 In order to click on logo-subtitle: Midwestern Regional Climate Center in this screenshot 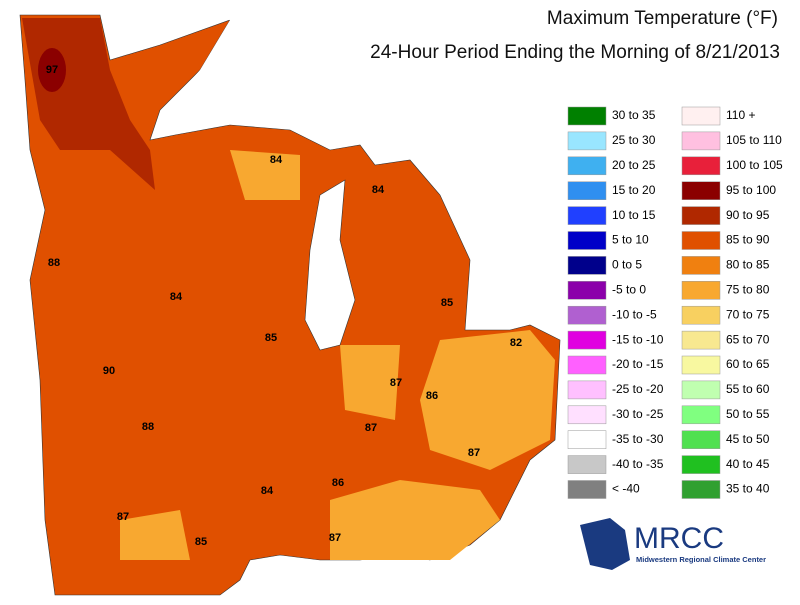, I will do `click(701, 559)`.